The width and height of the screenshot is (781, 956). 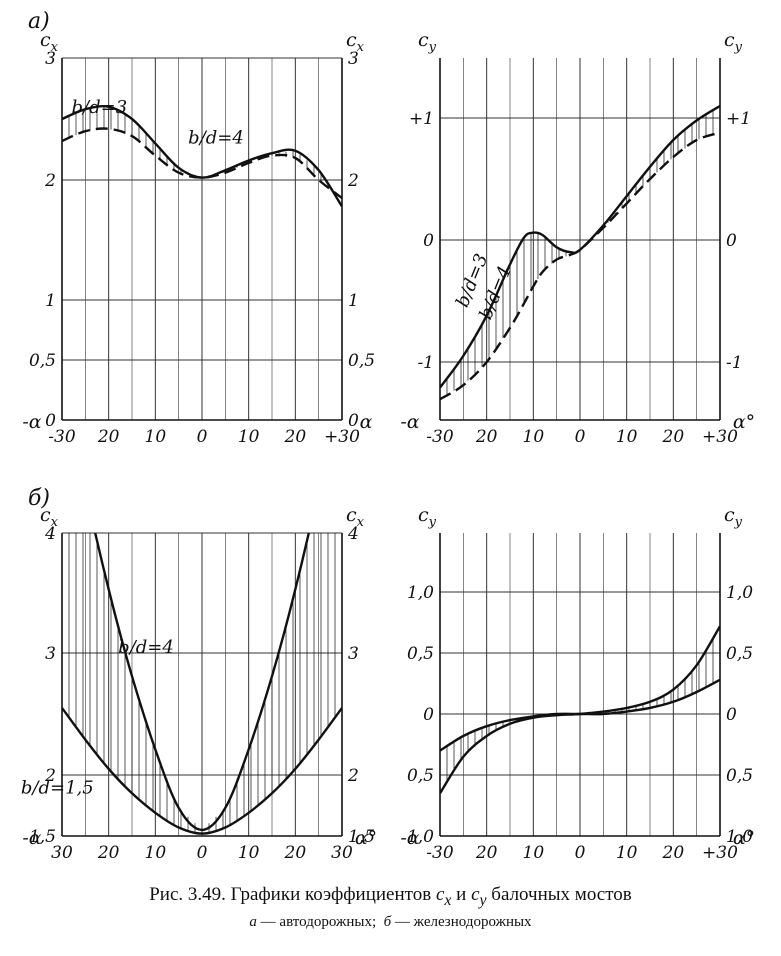 I want to click on ytick-label-right: 1,0, so click(x=739, y=837).